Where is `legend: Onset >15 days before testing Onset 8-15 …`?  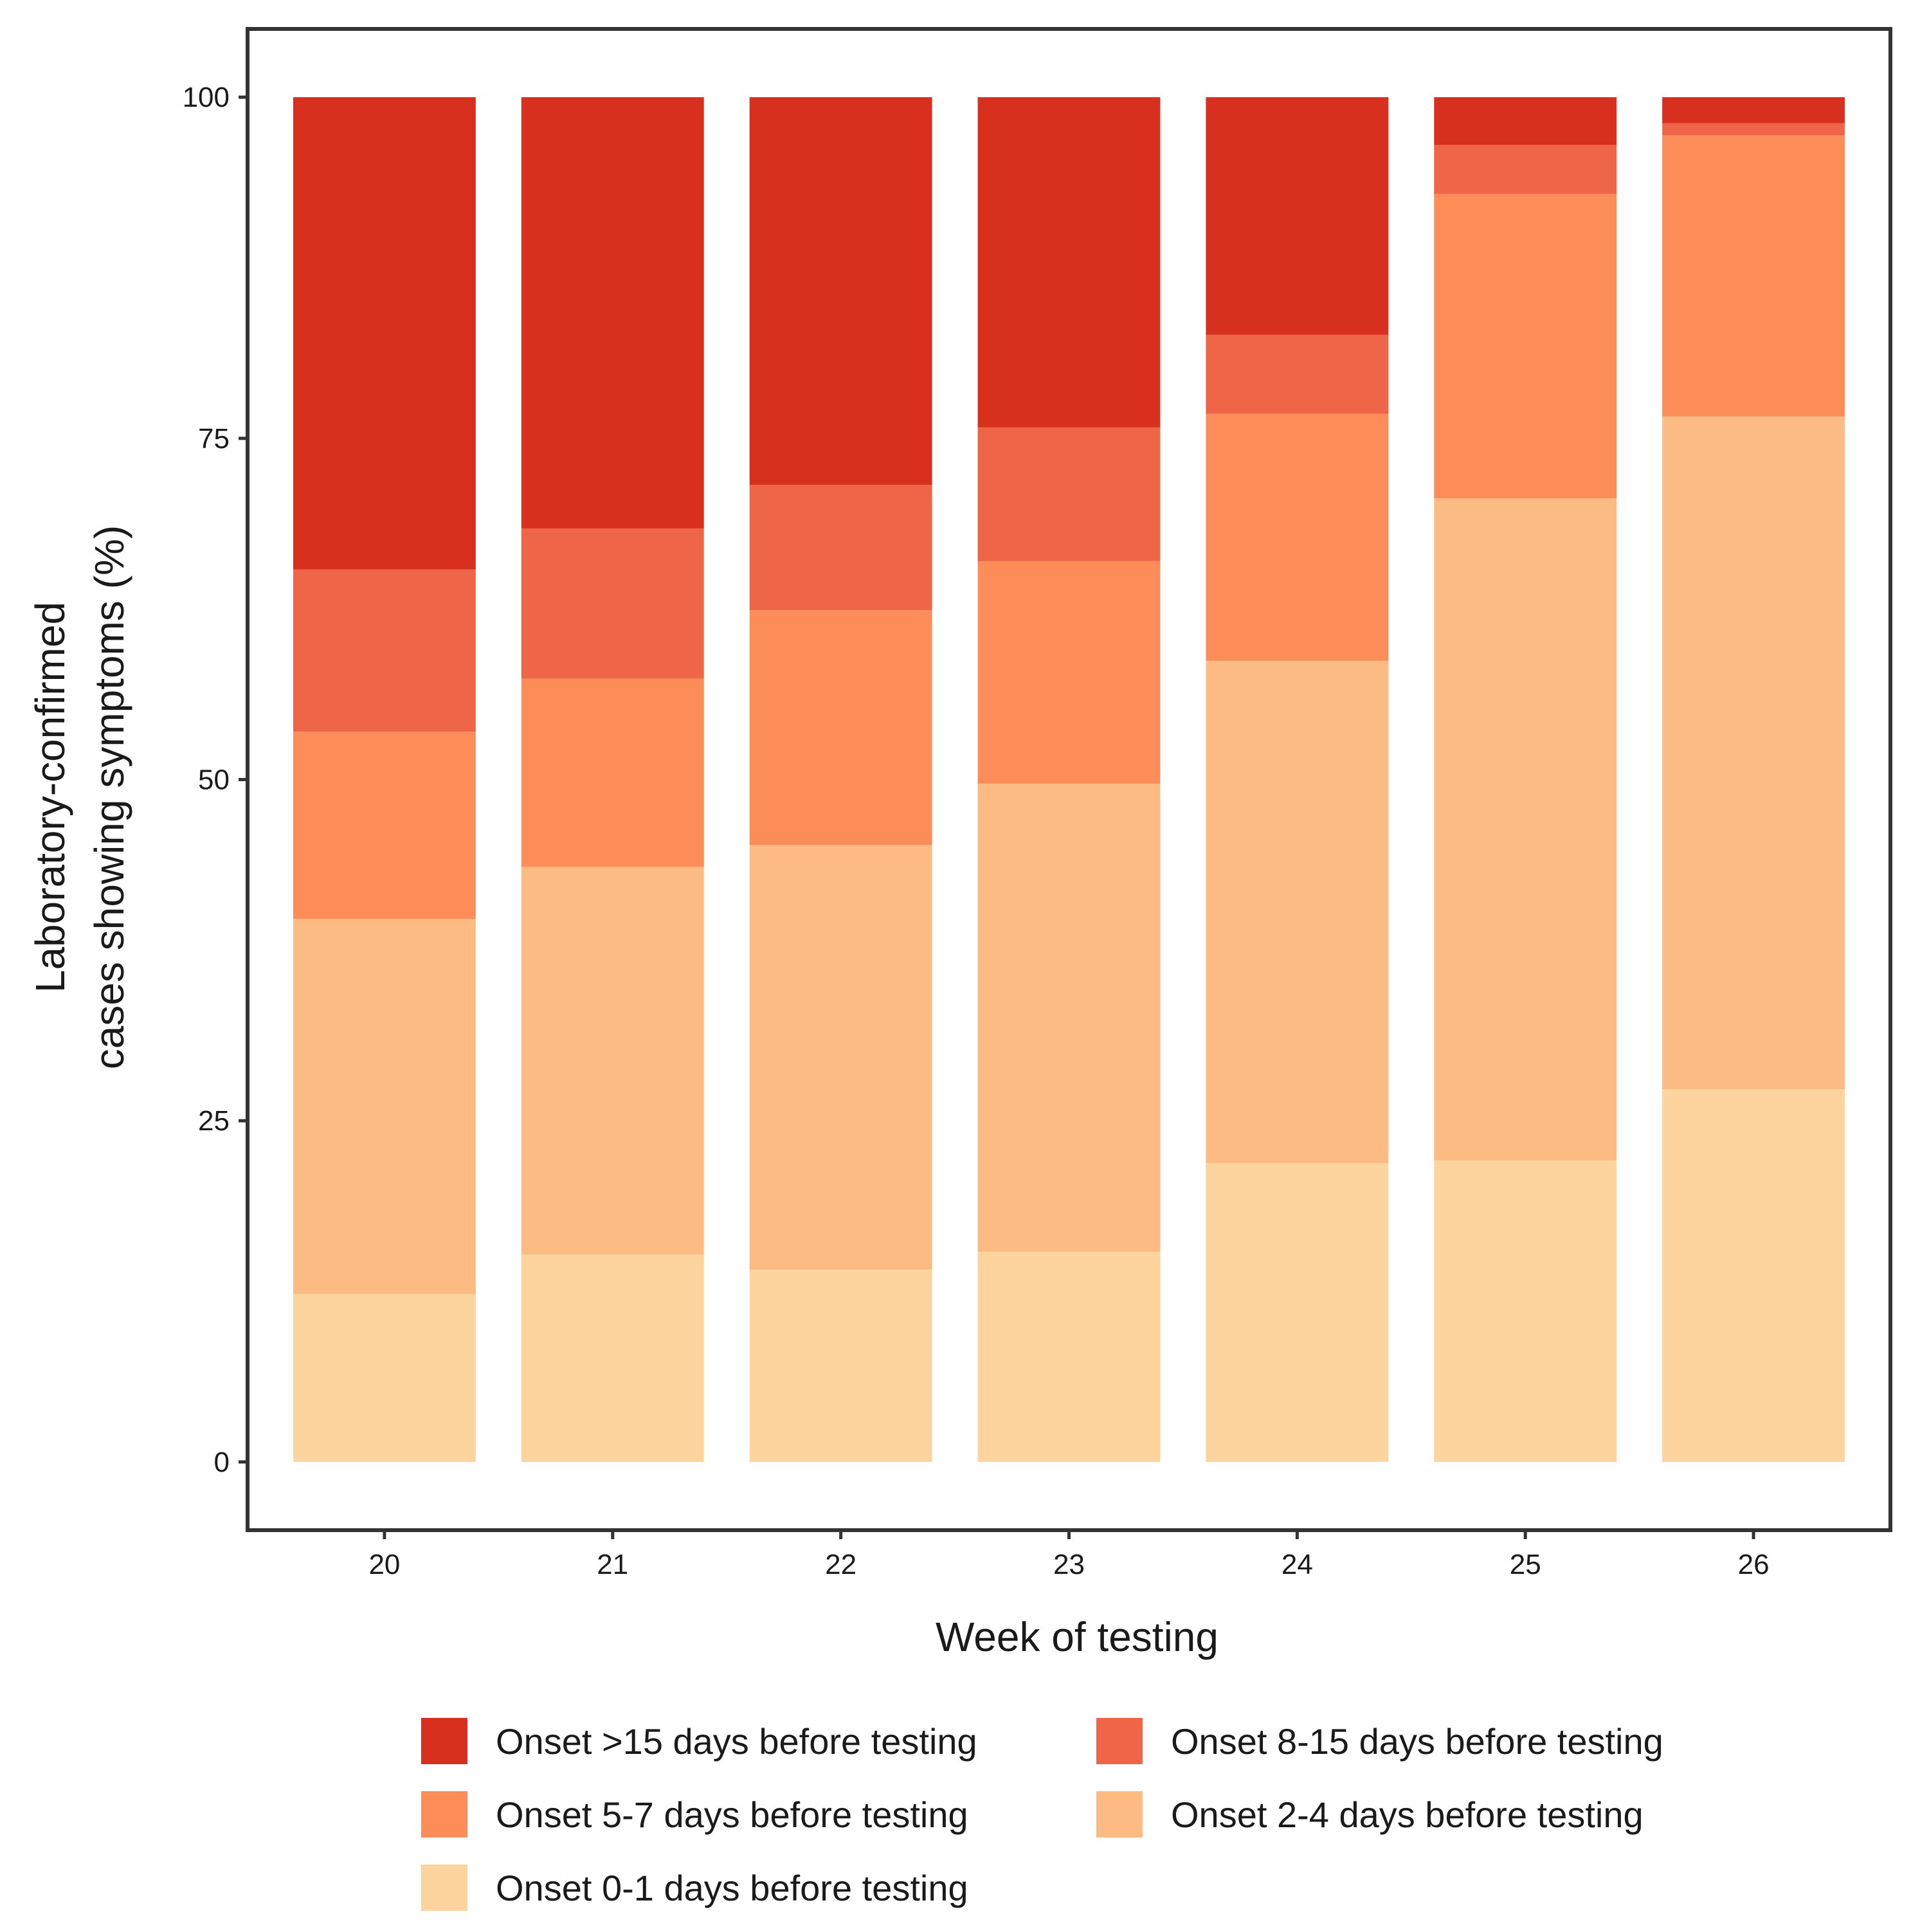
legend: Onset >15 days before testing Onset 8-15 … is located at coordinates (1042, 1814).